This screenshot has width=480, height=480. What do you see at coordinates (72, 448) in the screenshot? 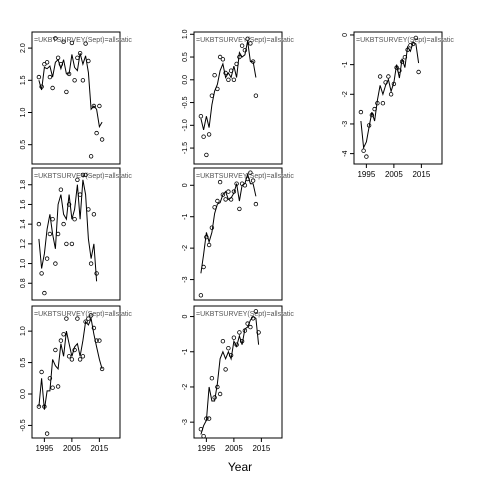
I see `x-tick-label: 2005` at bounding box center [72, 448].